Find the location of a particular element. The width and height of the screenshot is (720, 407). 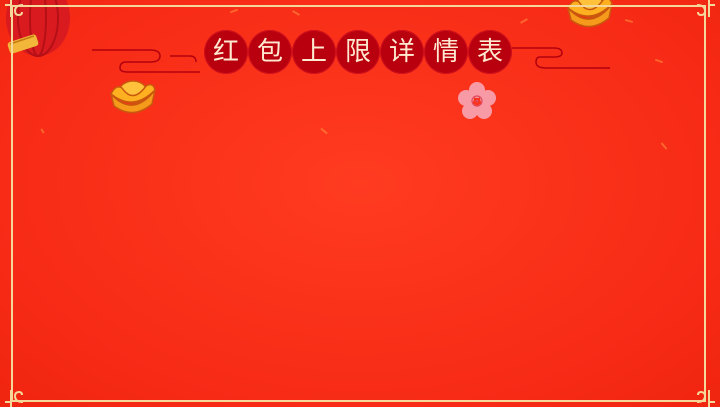

title-char: 红 is located at coordinates (226, 52).